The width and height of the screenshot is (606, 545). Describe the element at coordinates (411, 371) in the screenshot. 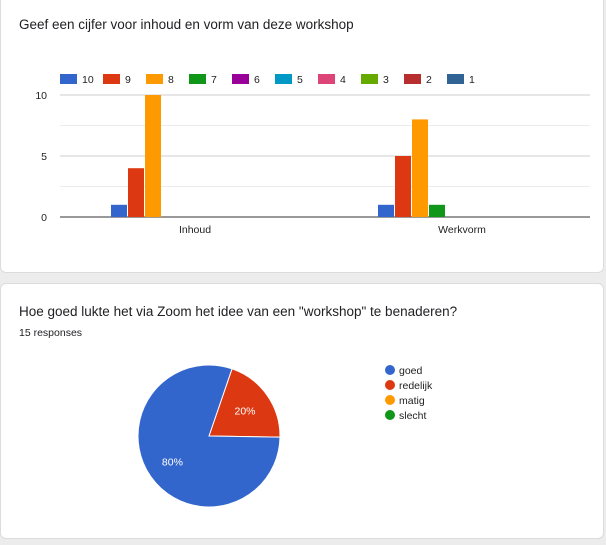

I see `legend-label: goed` at that location.